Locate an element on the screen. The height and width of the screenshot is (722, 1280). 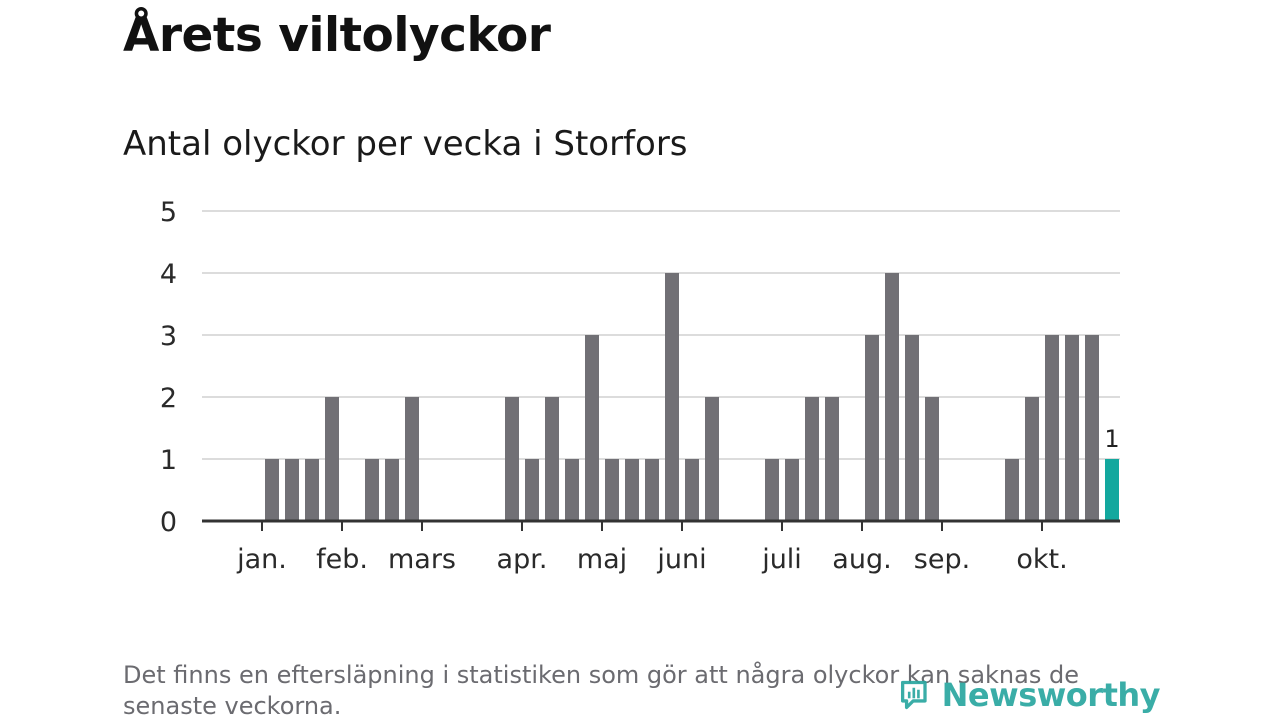
x-tick-label: jan. is located at coordinates (261, 559).